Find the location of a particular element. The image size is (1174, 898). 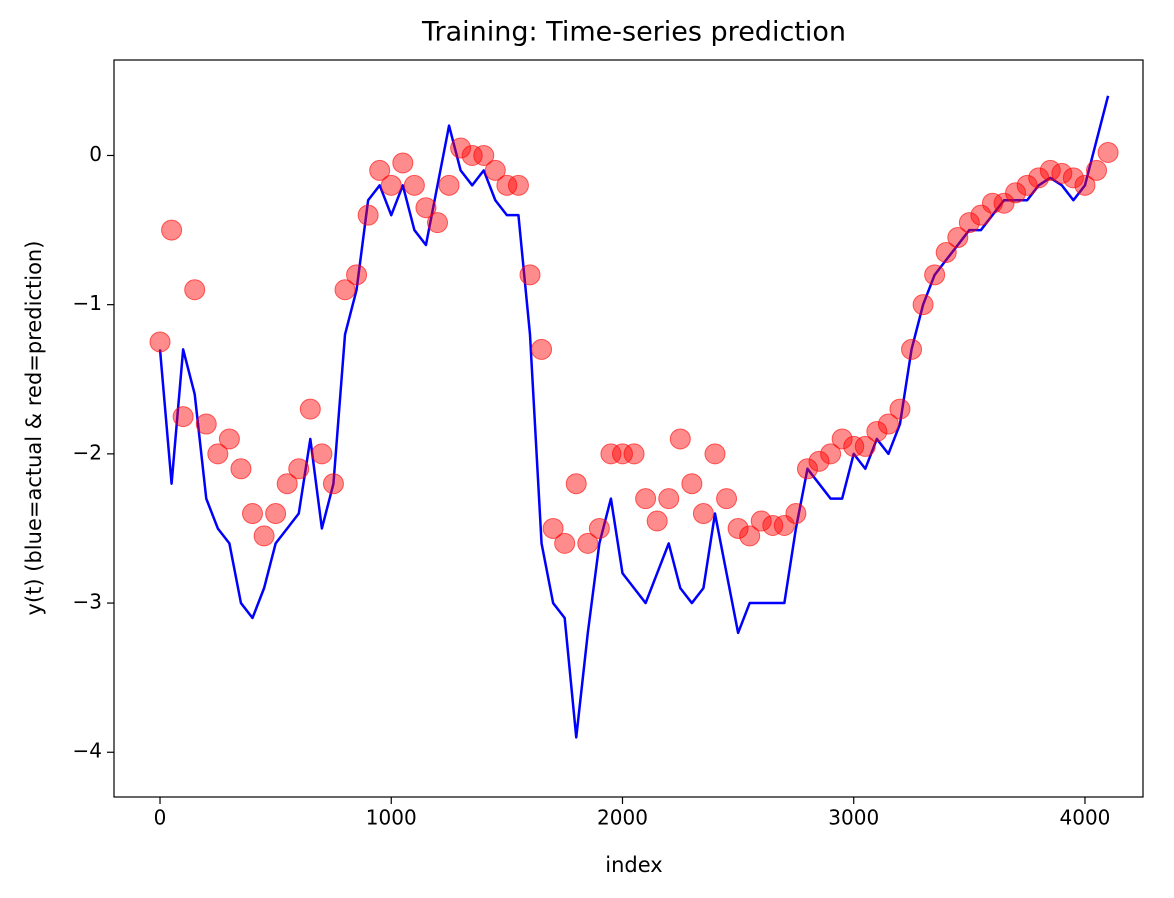

y-tick-label: −2 is located at coordinates (87, 452).